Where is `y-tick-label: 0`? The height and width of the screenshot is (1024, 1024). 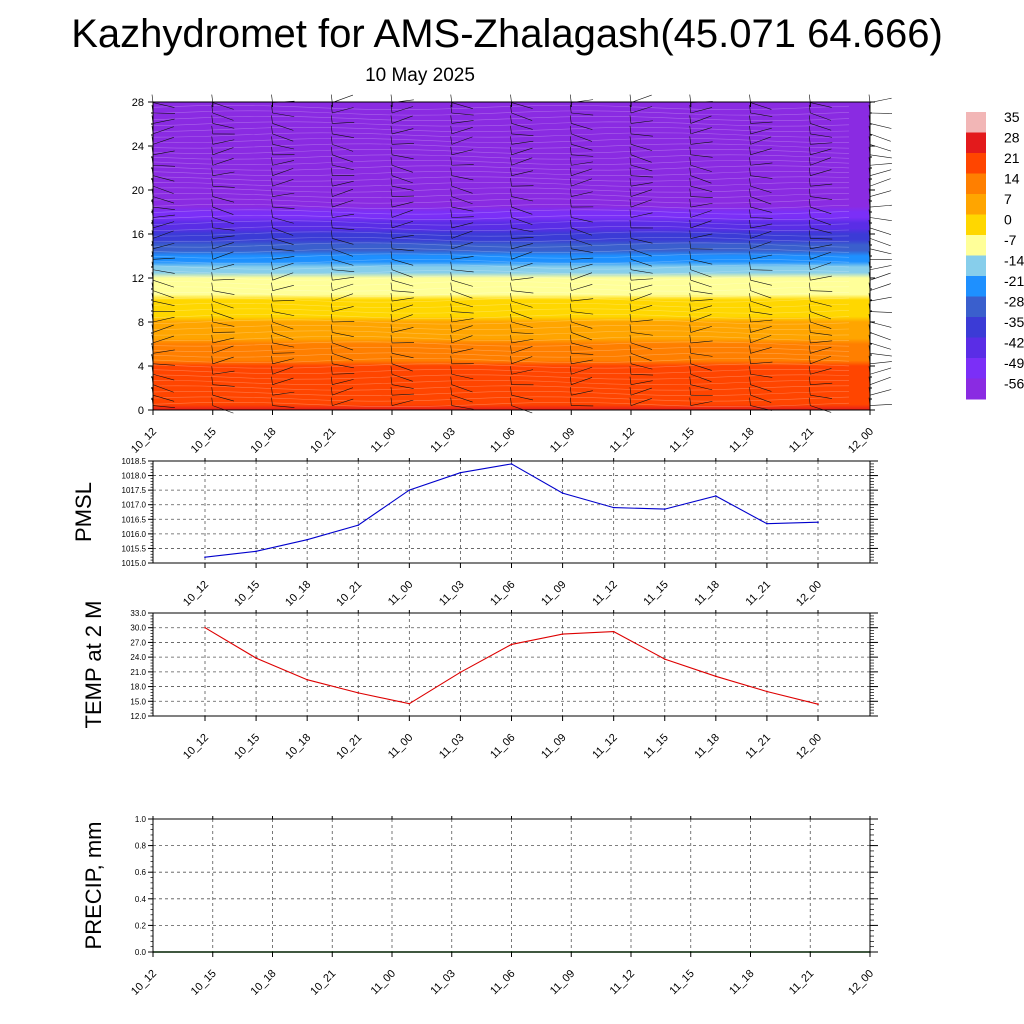 y-tick-label: 0 is located at coordinates (141, 411).